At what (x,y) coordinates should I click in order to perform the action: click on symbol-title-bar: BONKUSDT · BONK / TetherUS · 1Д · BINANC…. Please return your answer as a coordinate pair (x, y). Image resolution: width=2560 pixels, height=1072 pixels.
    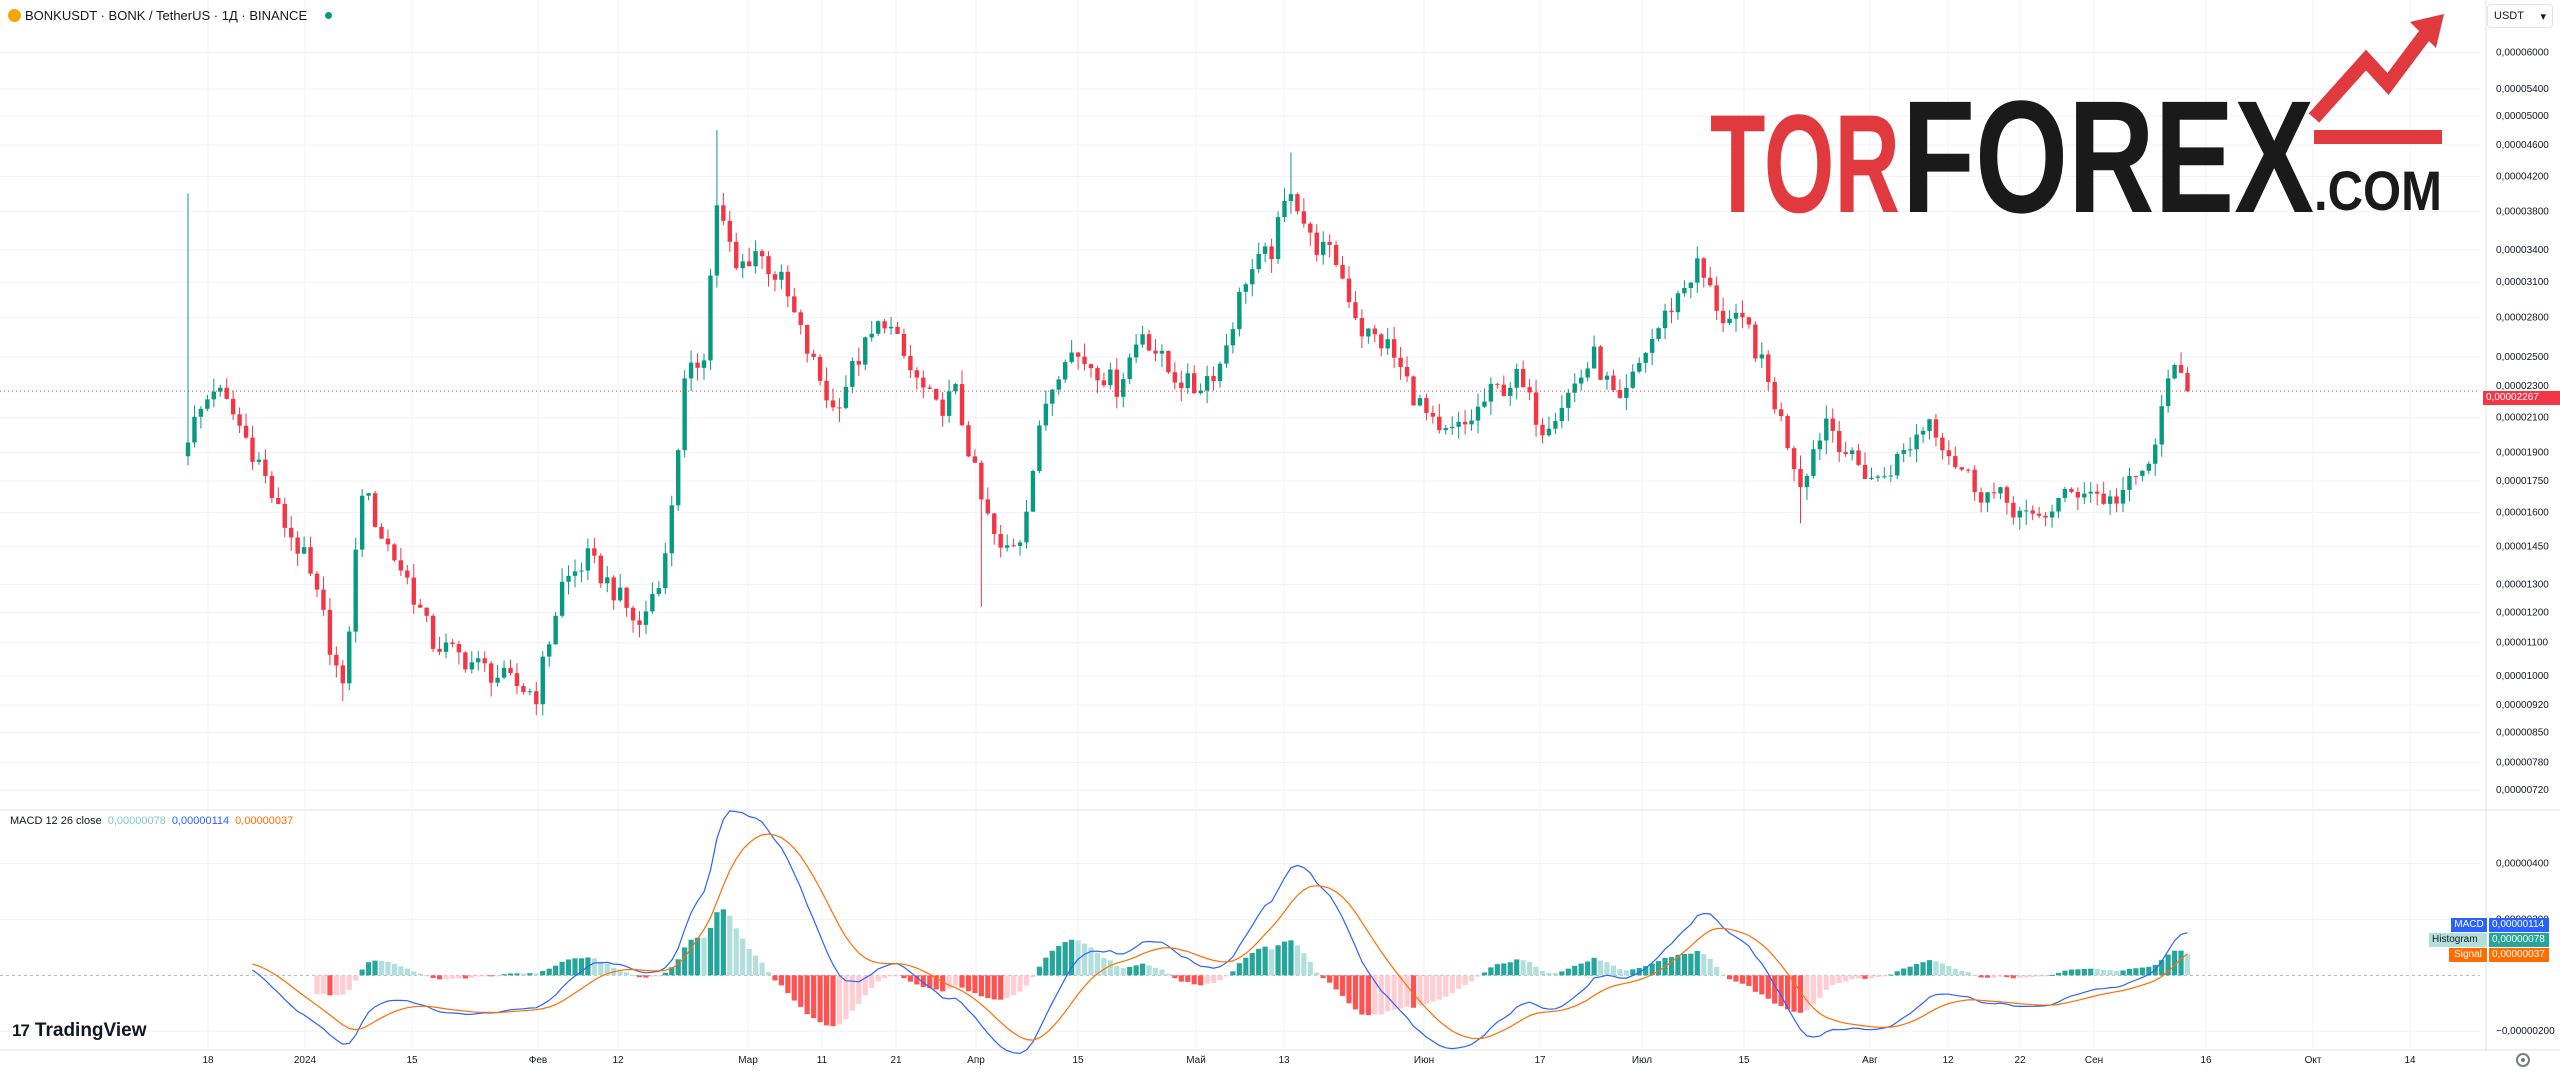
    Looking at the image, I should click on (170, 15).